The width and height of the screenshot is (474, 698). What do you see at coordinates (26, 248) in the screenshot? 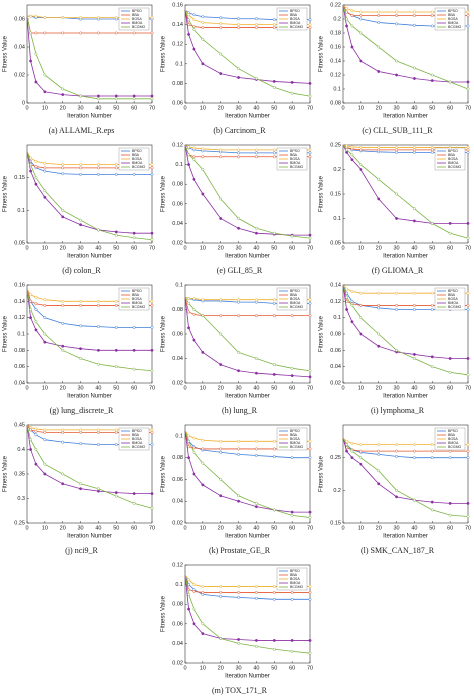
I see `x-tick-label: 0` at bounding box center [26, 248].